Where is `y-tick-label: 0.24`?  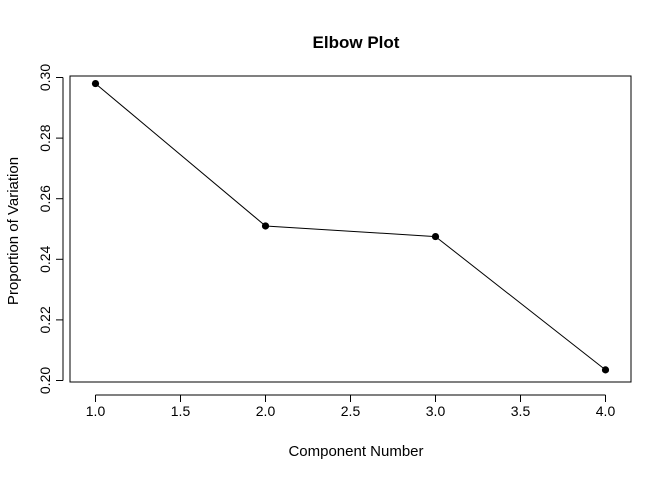 y-tick-label: 0.24 is located at coordinates (45, 258).